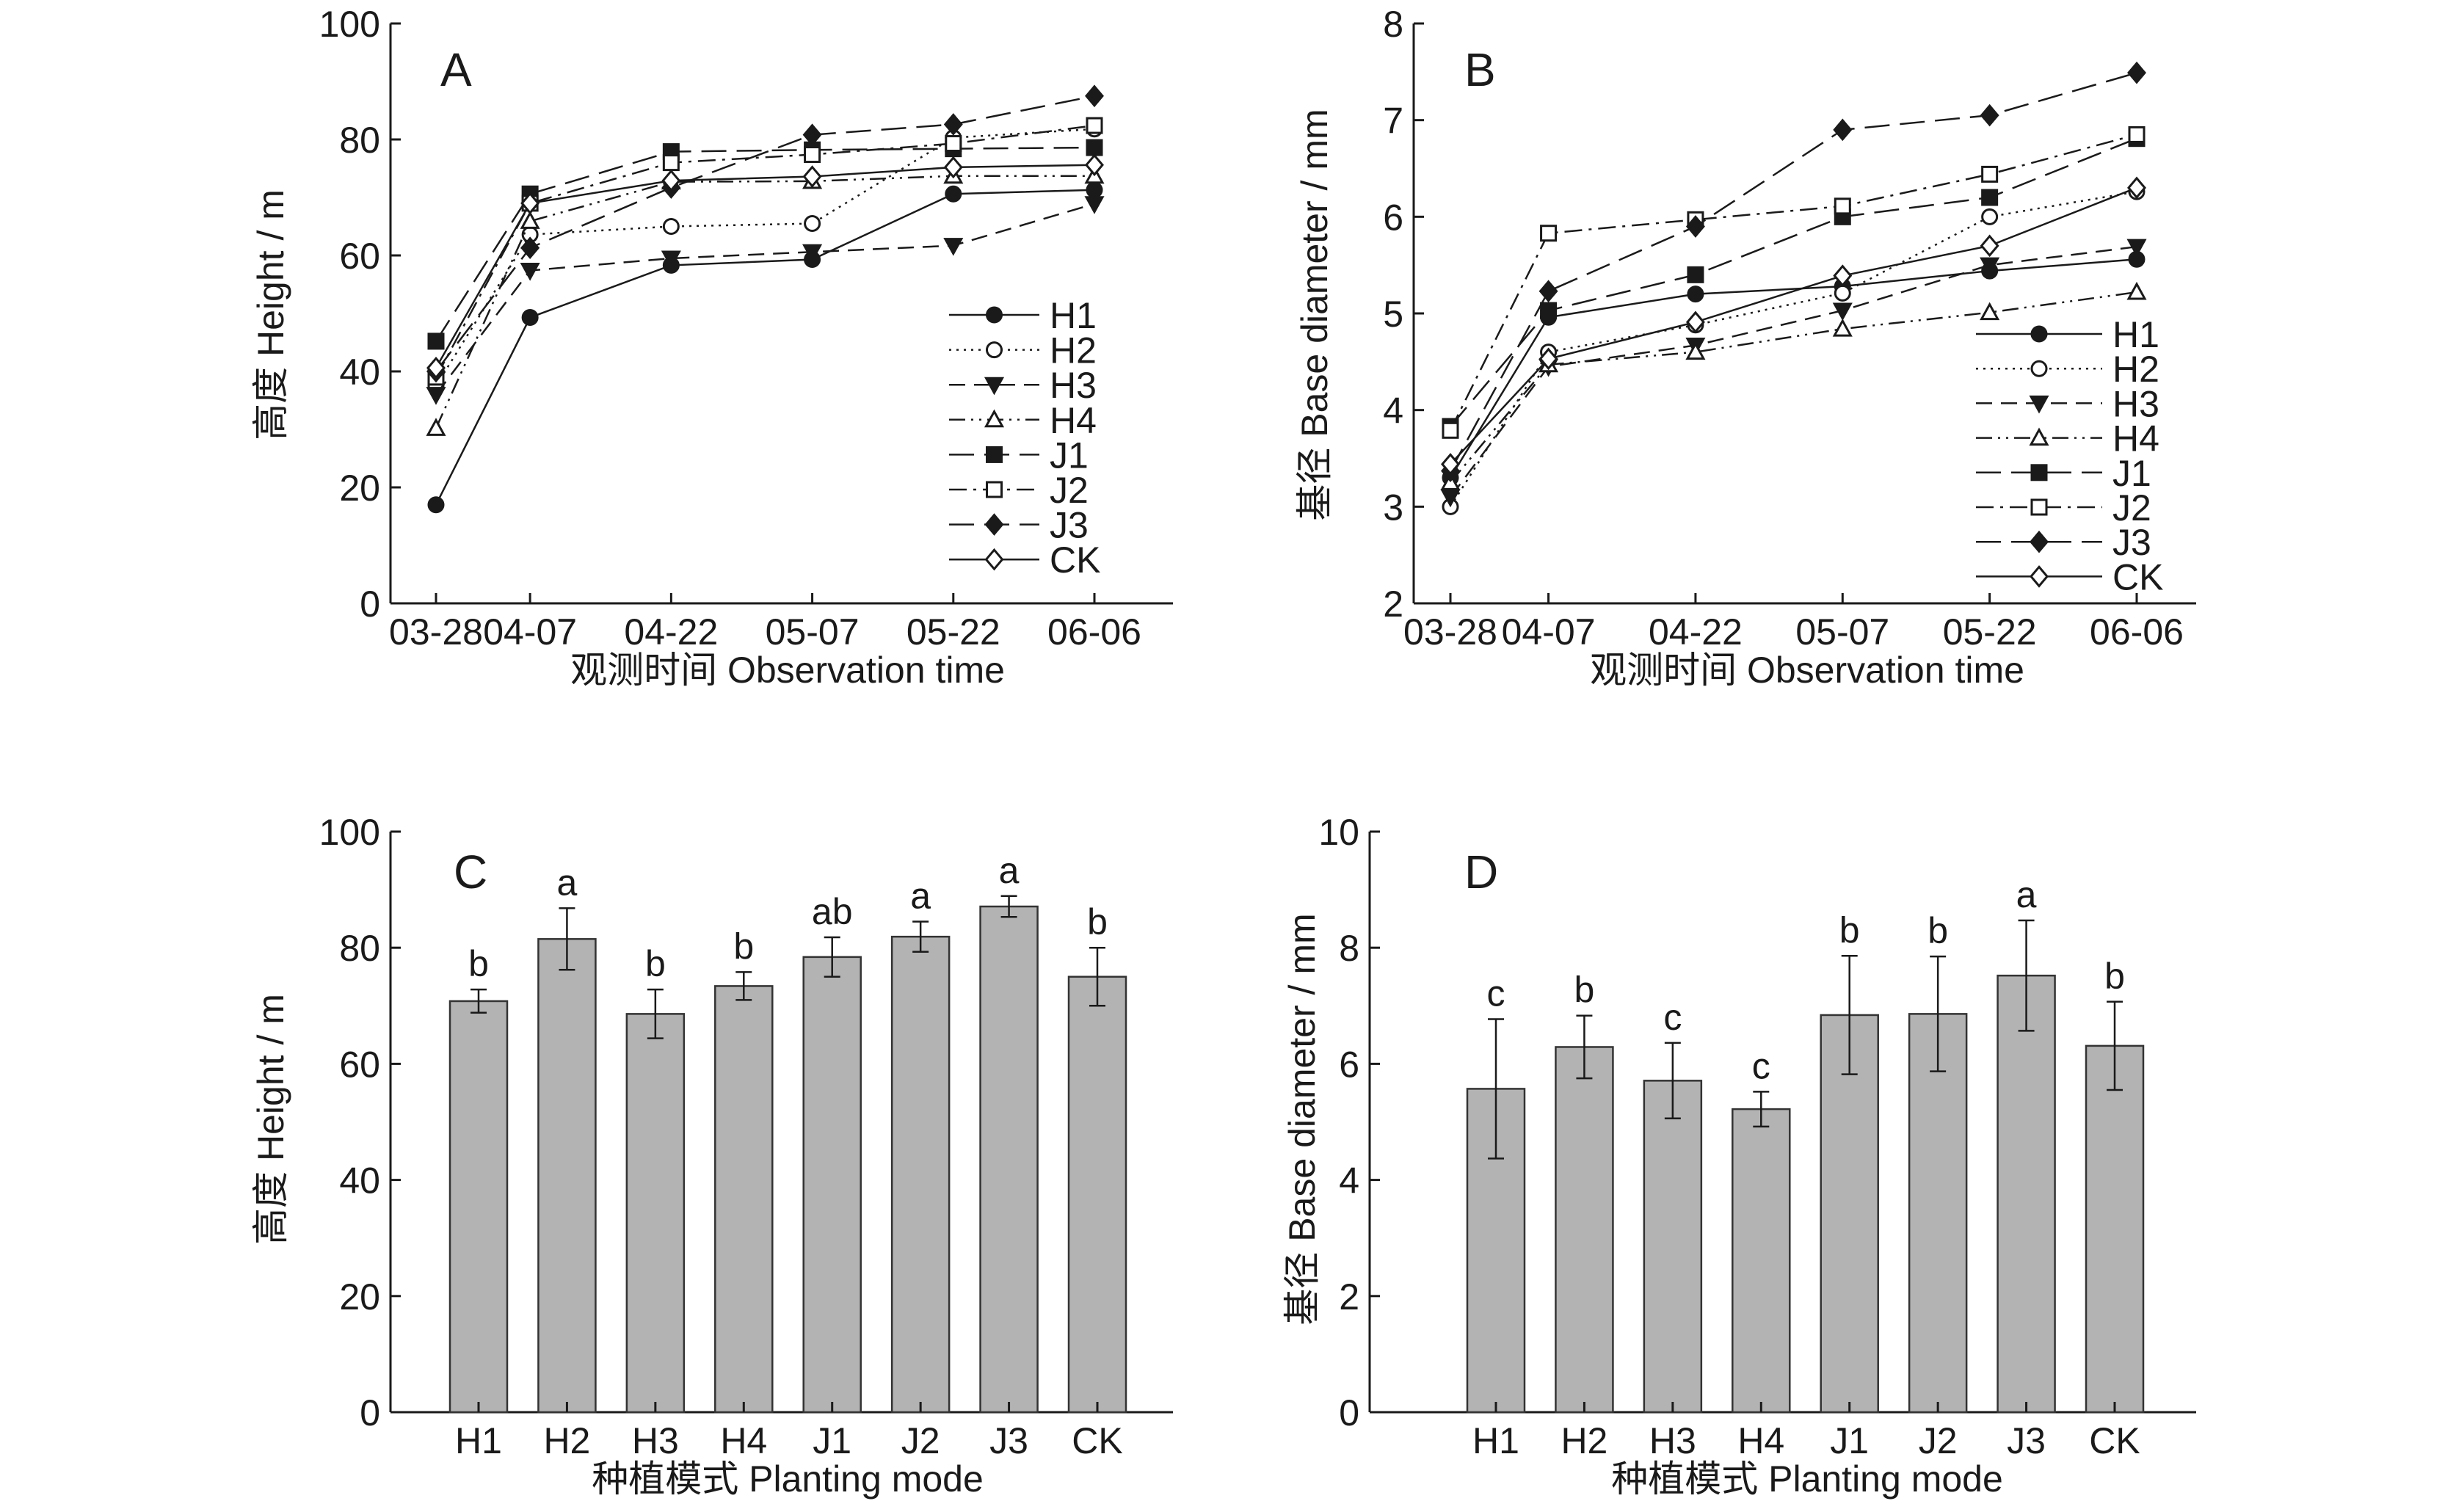  I want to click on legend-label: H4, so click(1073, 420).